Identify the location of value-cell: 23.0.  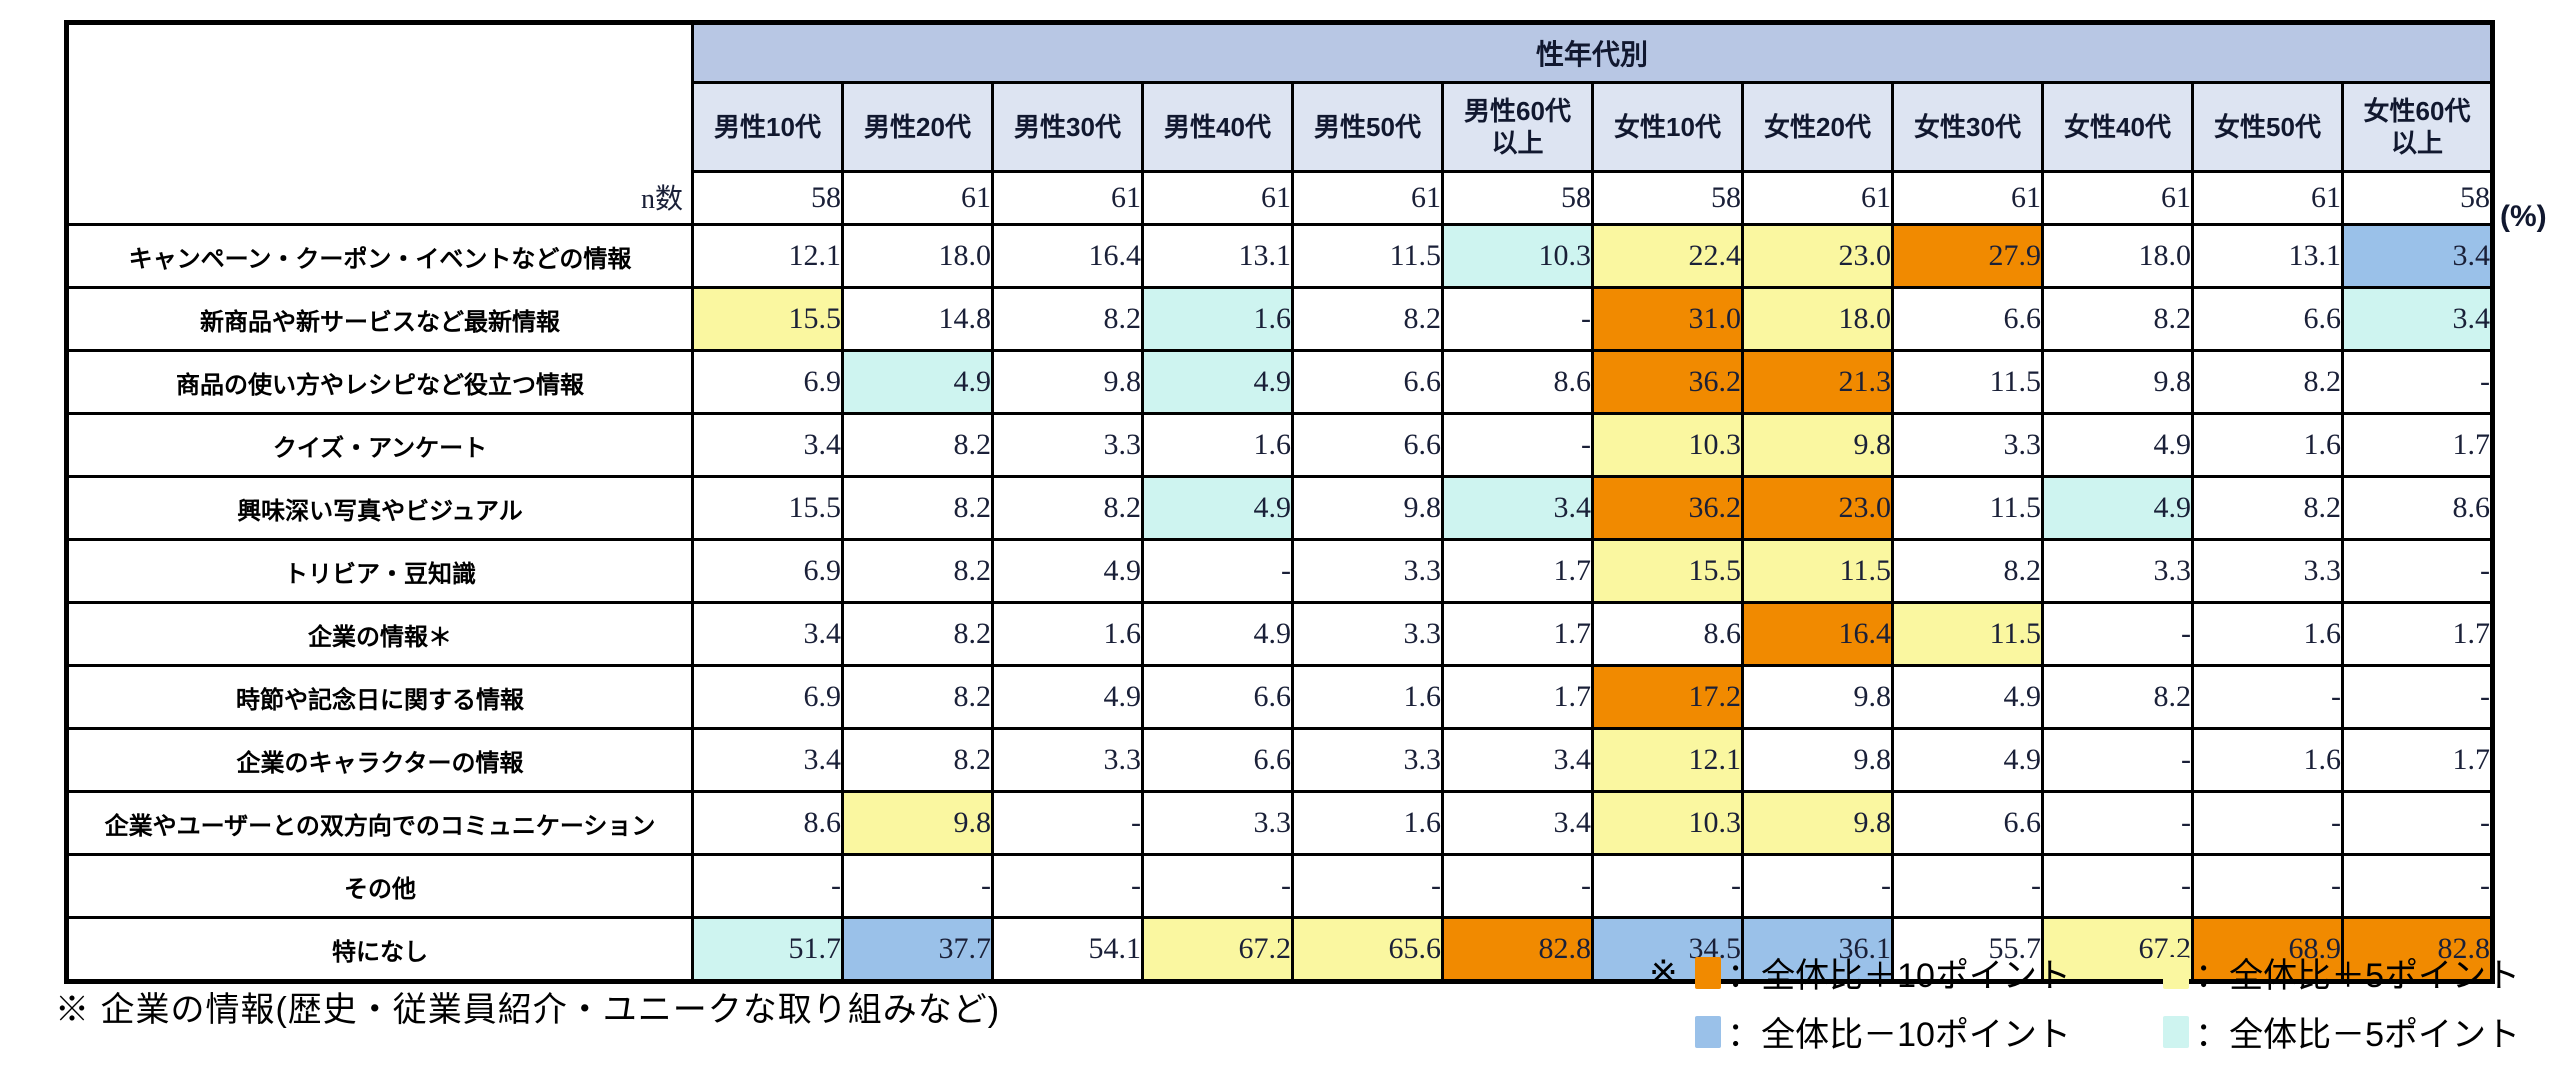
(1817, 256).